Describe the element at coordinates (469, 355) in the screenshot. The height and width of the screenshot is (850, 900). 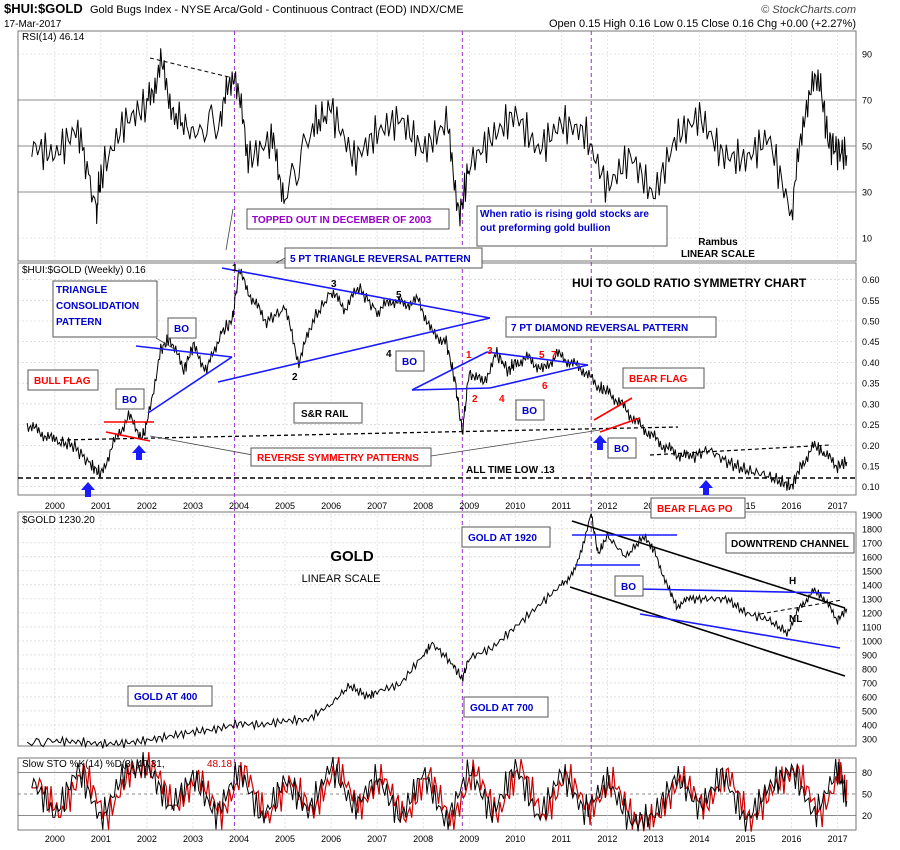
I see `diamond-point-1: 1` at that location.